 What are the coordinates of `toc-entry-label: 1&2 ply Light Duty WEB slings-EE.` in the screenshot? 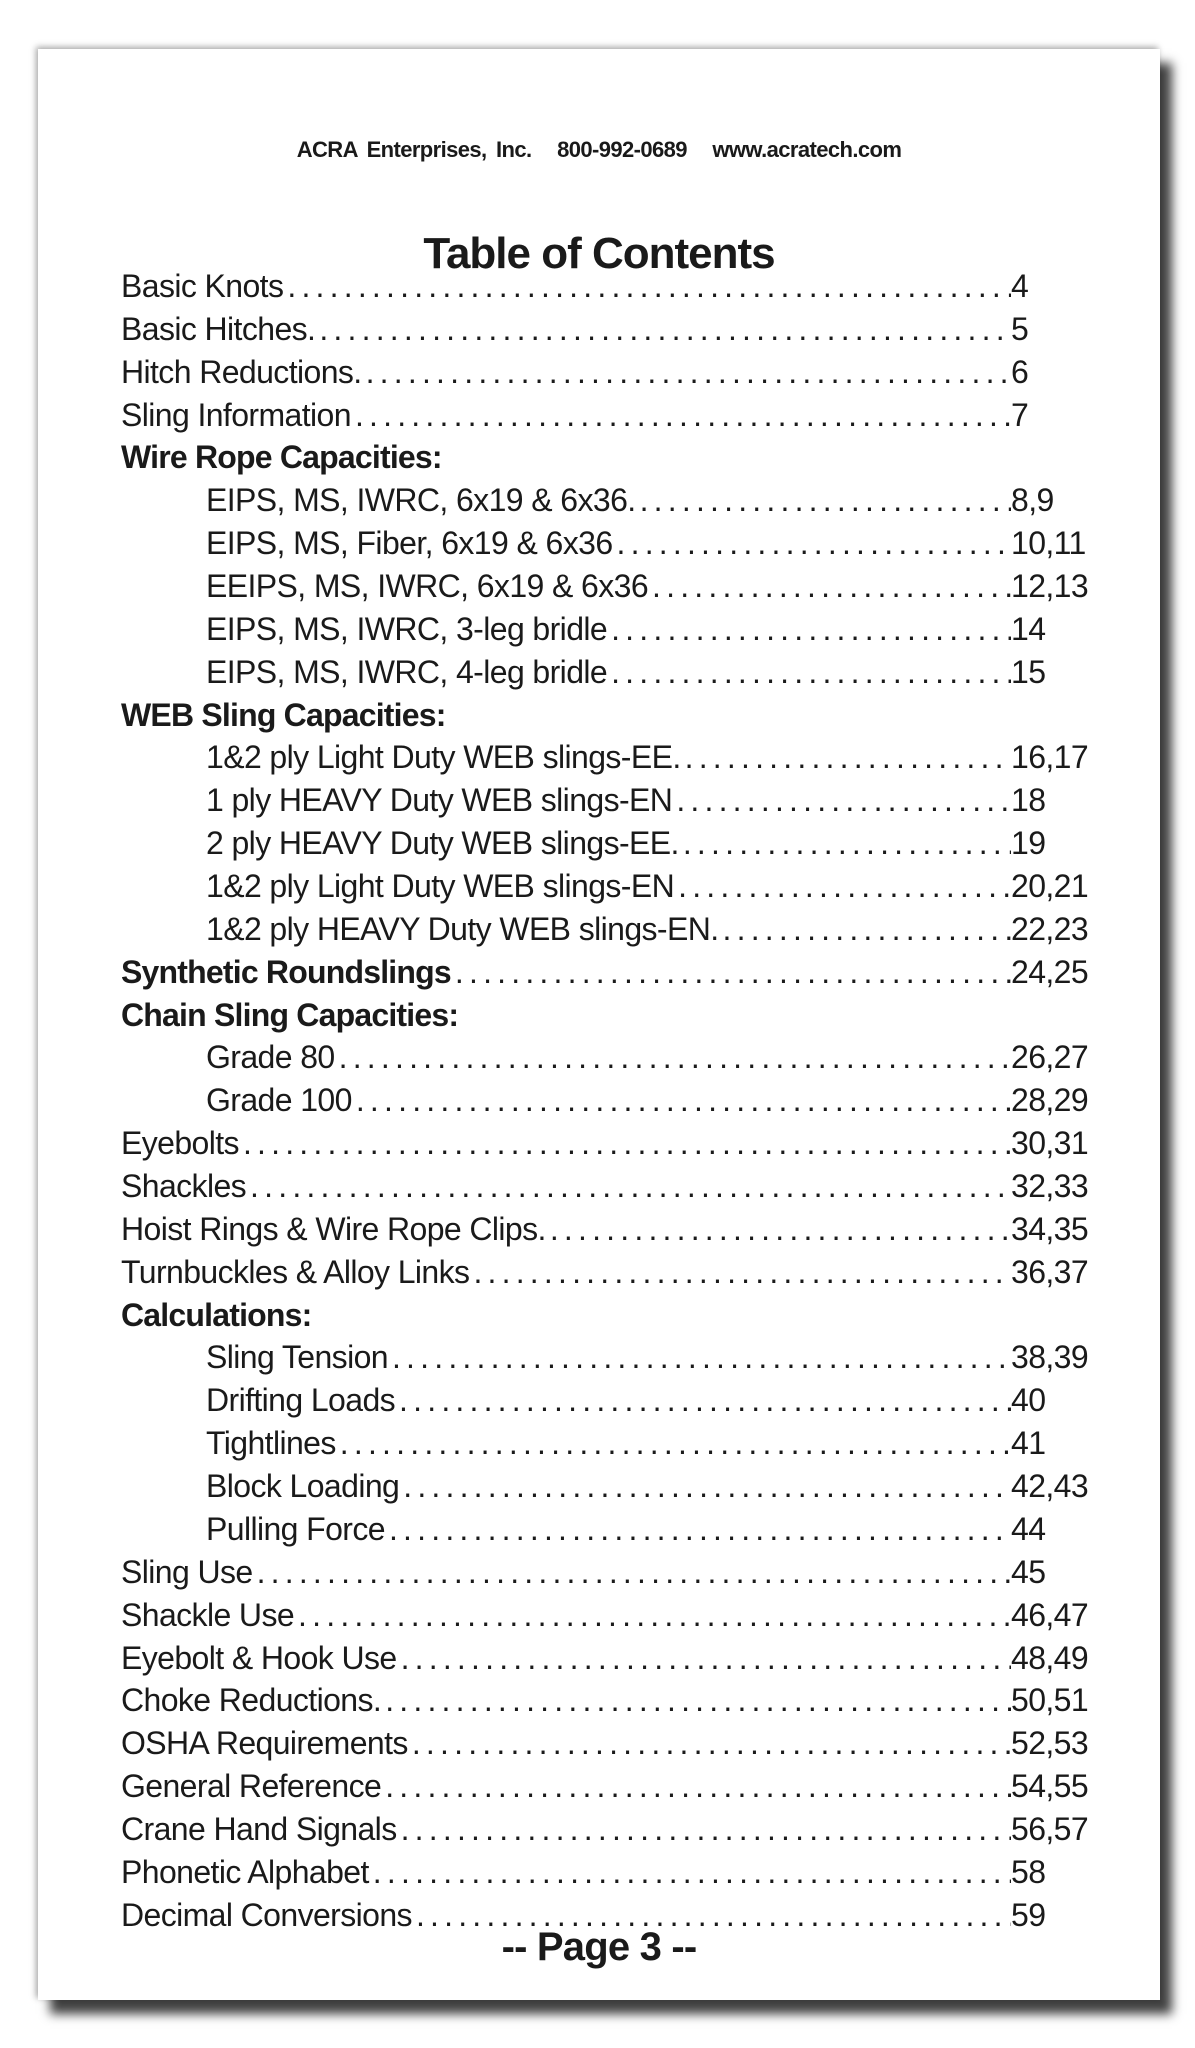 It's located at (443, 757).